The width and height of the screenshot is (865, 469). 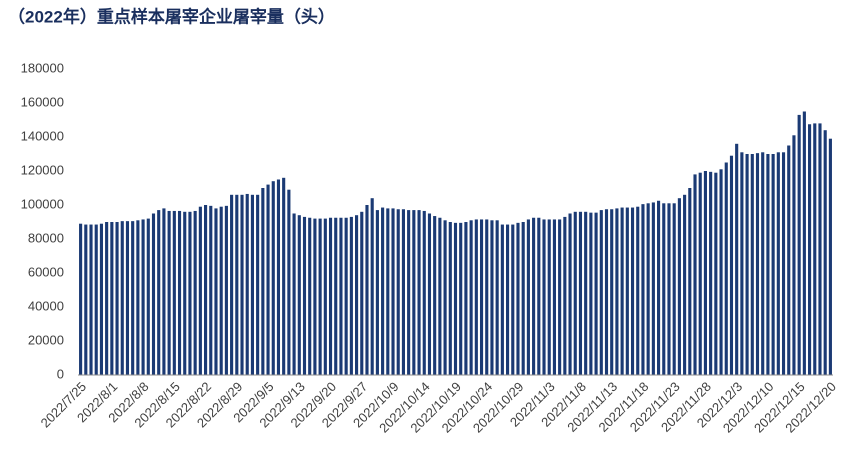 I want to click on y-tick-label: 180000, so click(x=42, y=67).